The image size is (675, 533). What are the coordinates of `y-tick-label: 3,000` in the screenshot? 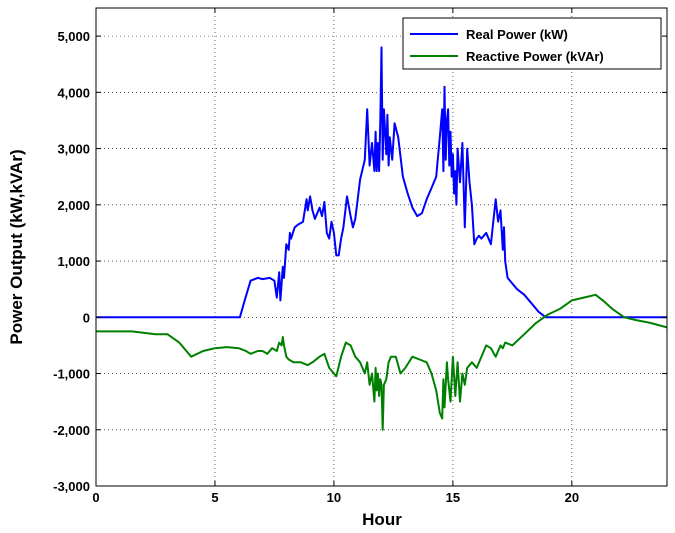 It's located at (73, 149).